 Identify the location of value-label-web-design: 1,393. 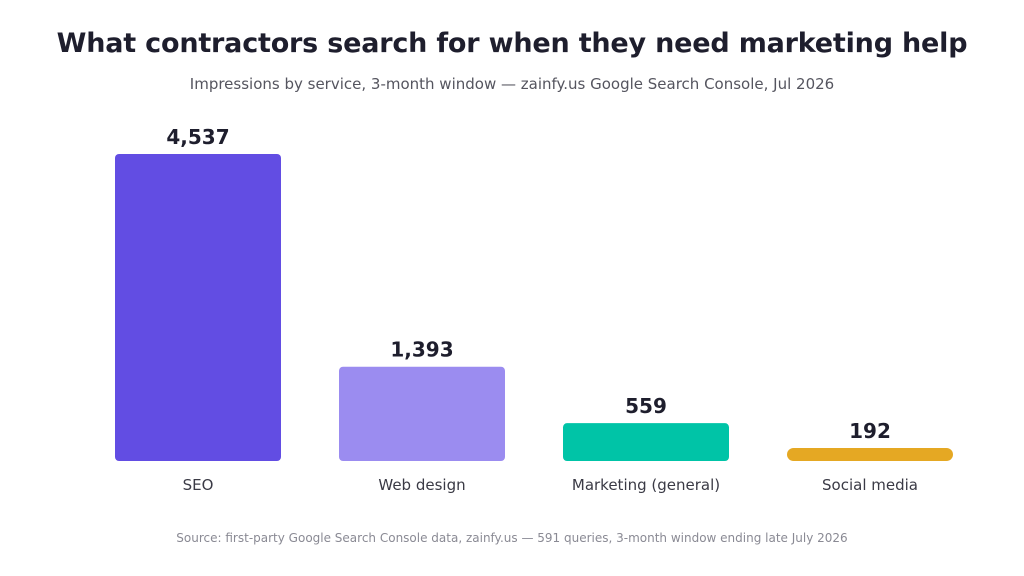
(421, 350).